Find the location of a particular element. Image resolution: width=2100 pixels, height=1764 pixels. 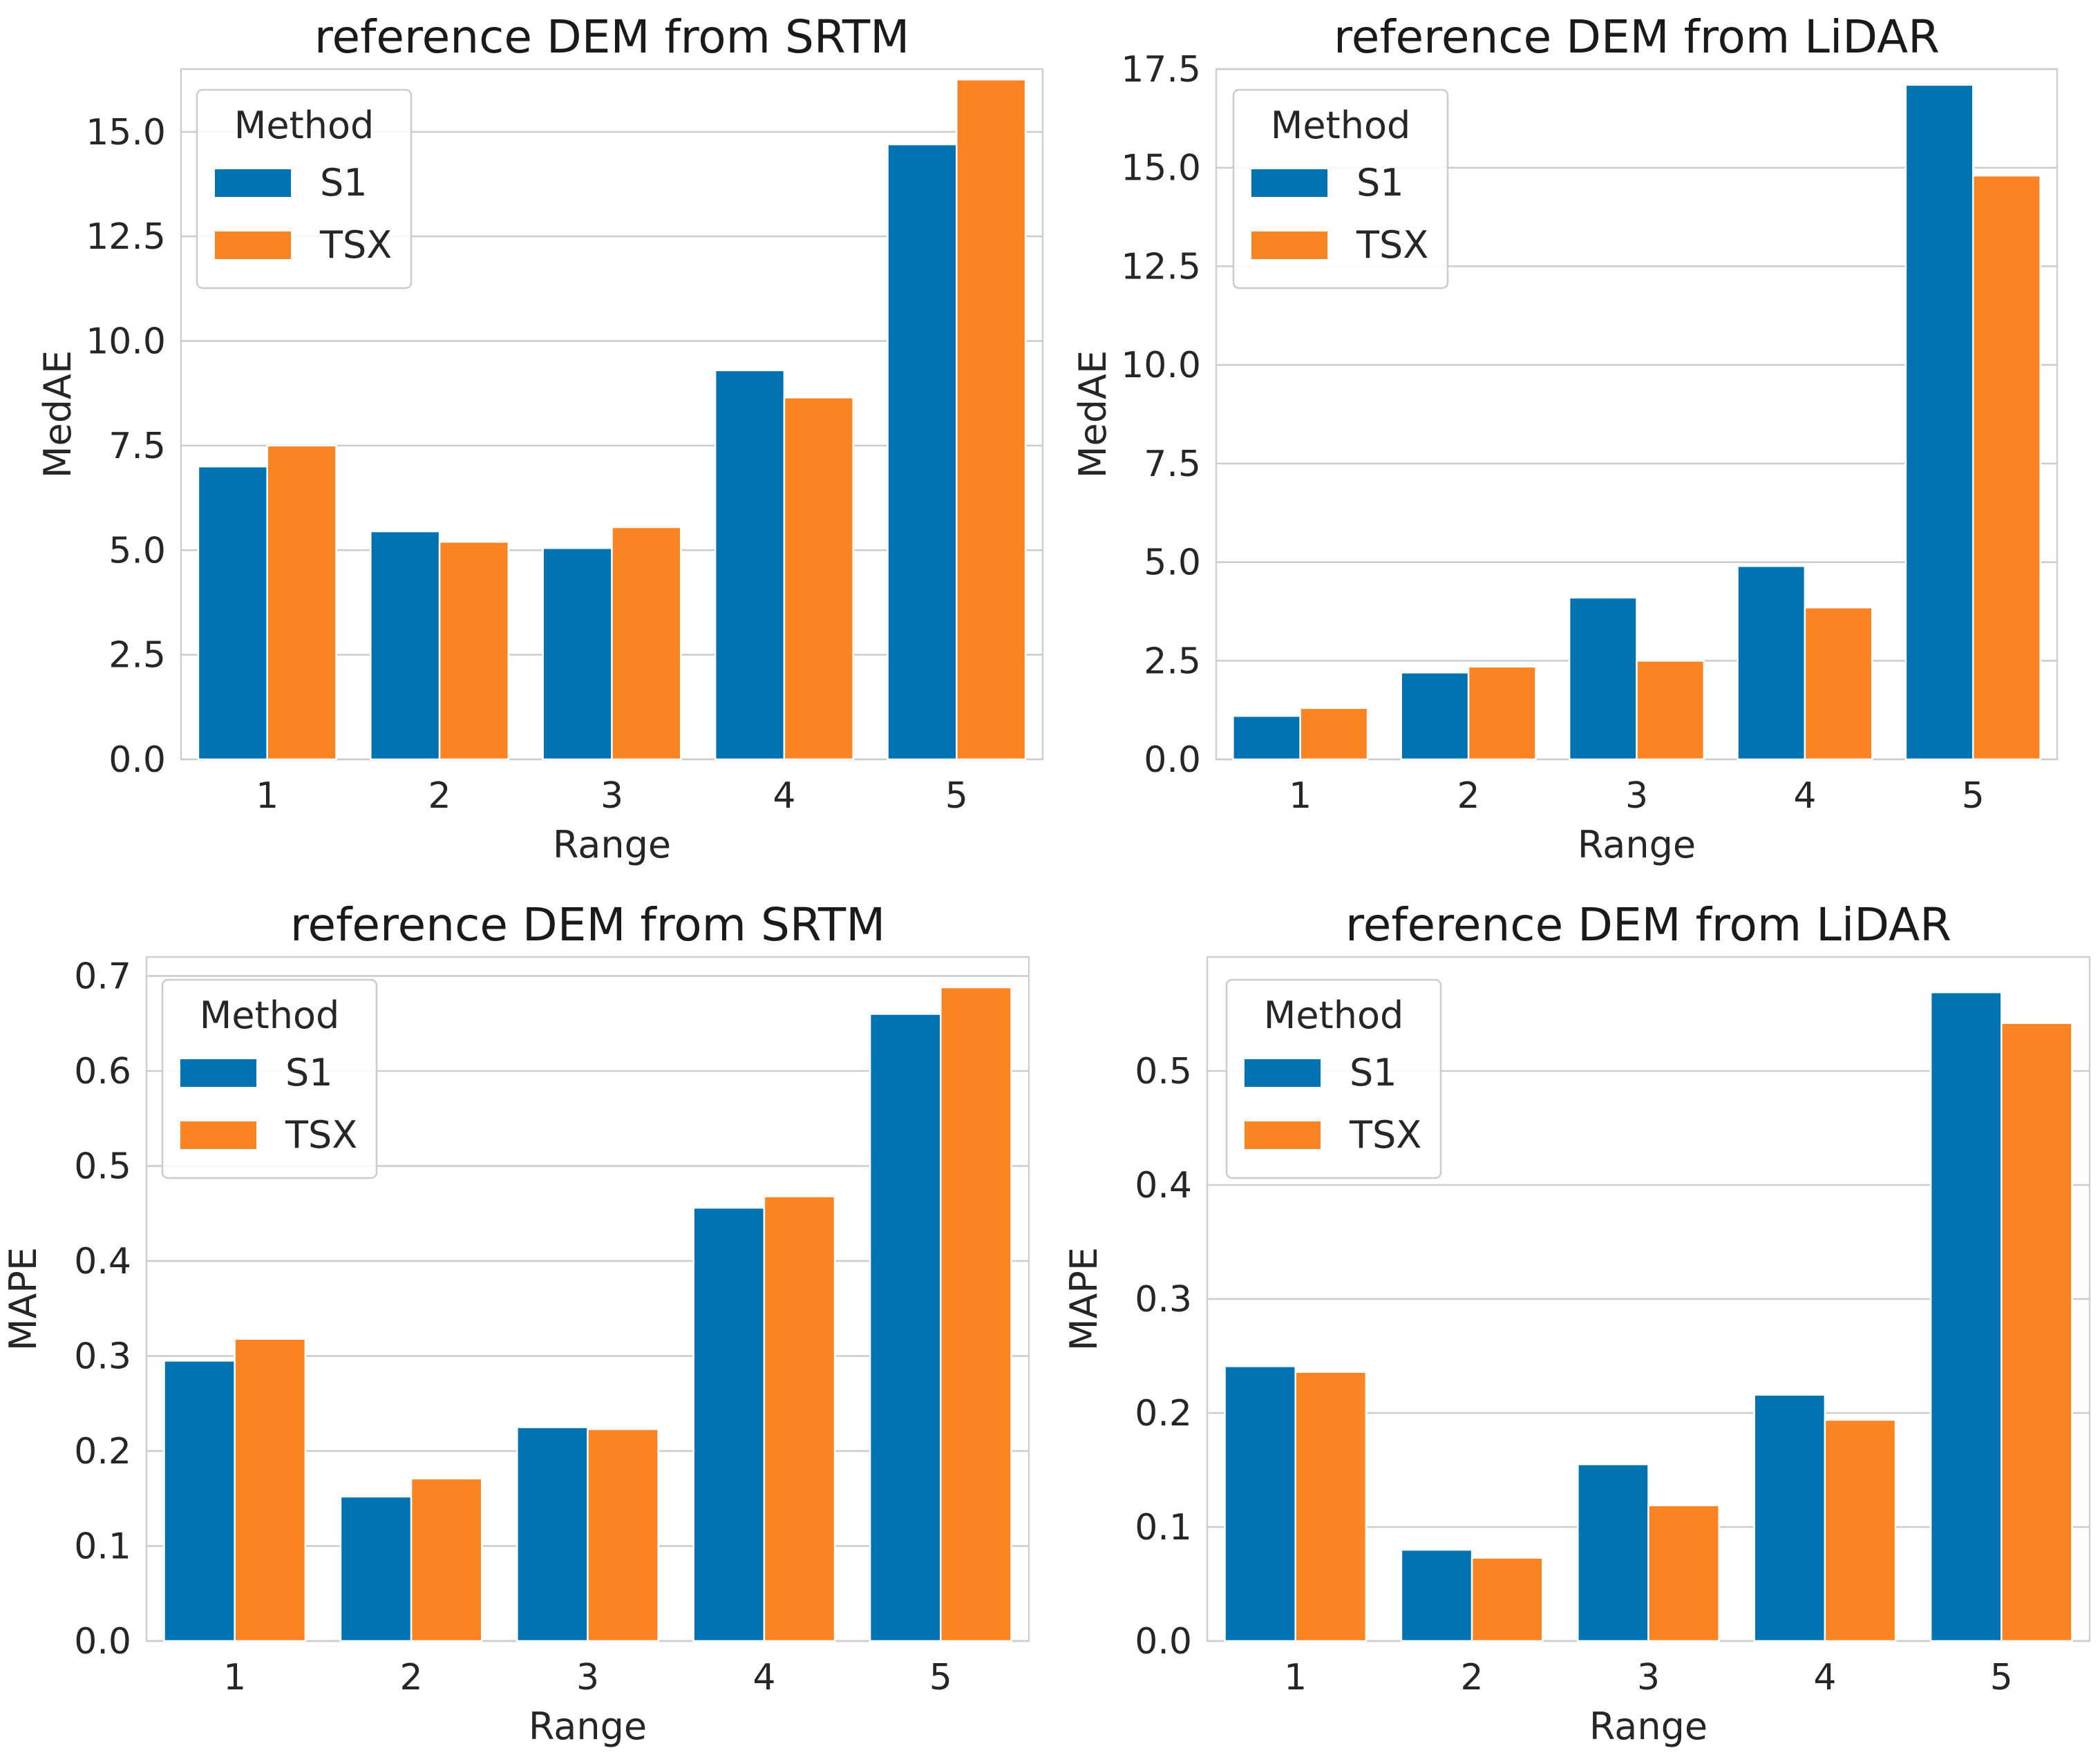

y-tick-labels: 0.0 0.1 0.2 0.3 0.4 0.5 0.6 0.7 is located at coordinates (102, 1310).